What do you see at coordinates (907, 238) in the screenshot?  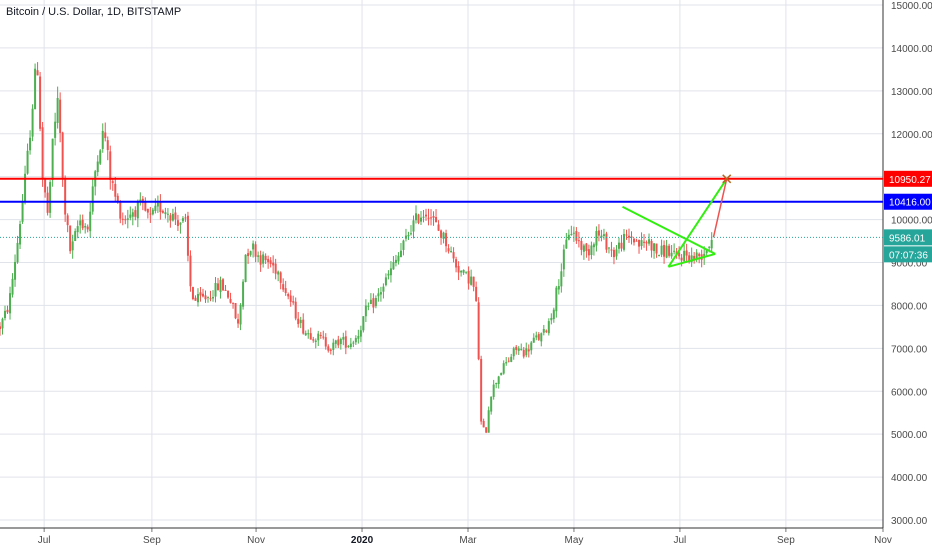 I see `current-price-label: 9586.01` at bounding box center [907, 238].